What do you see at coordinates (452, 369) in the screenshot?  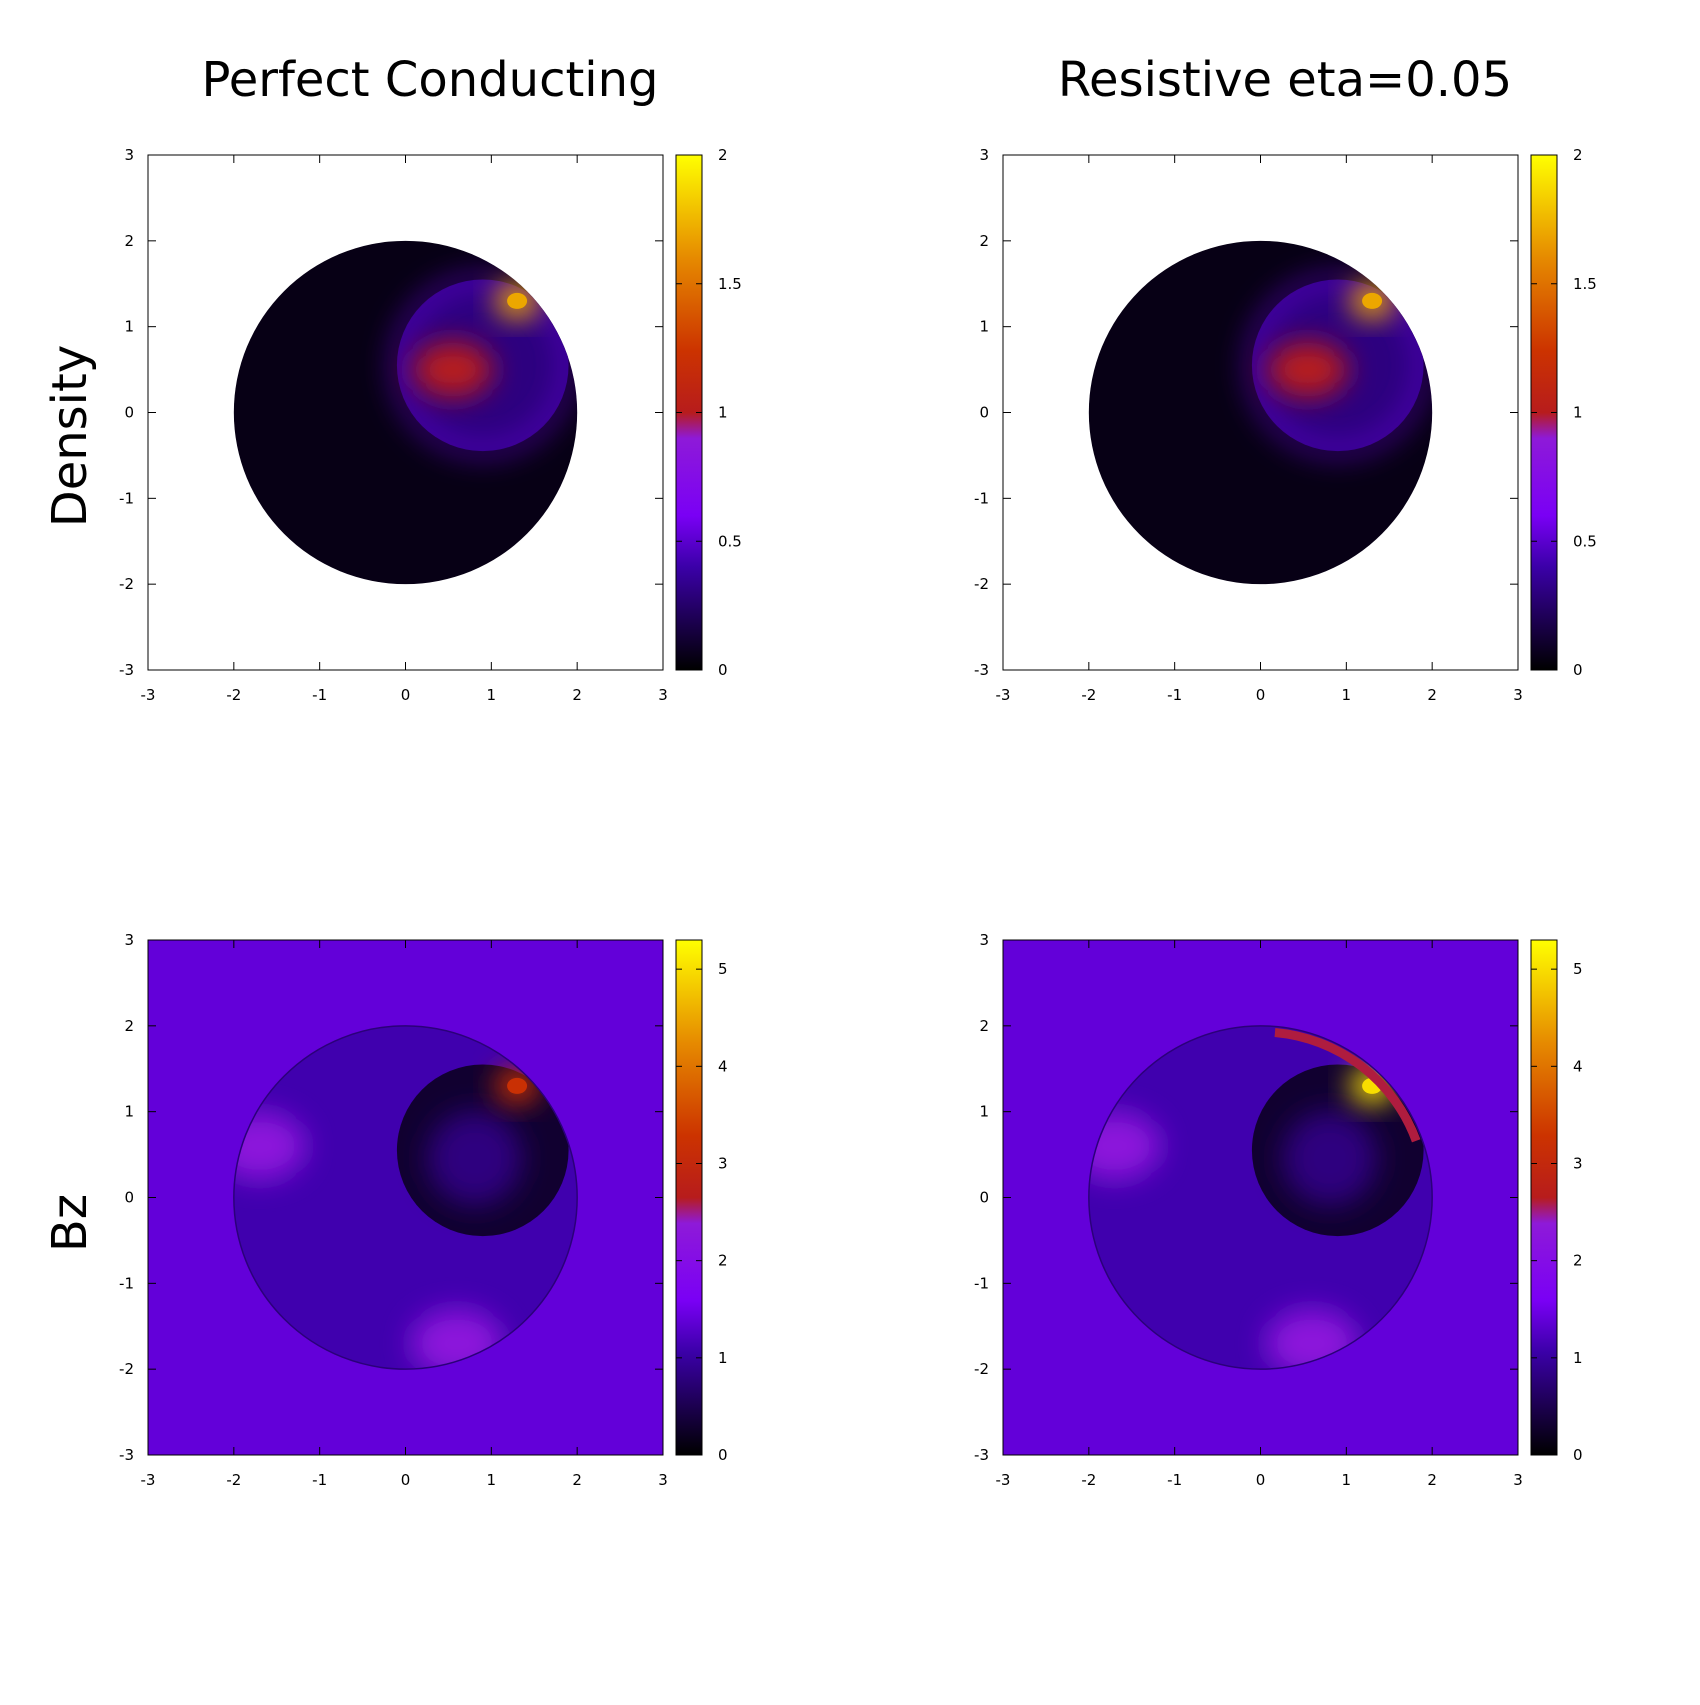 I see `feature-blob` at bounding box center [452, 369].